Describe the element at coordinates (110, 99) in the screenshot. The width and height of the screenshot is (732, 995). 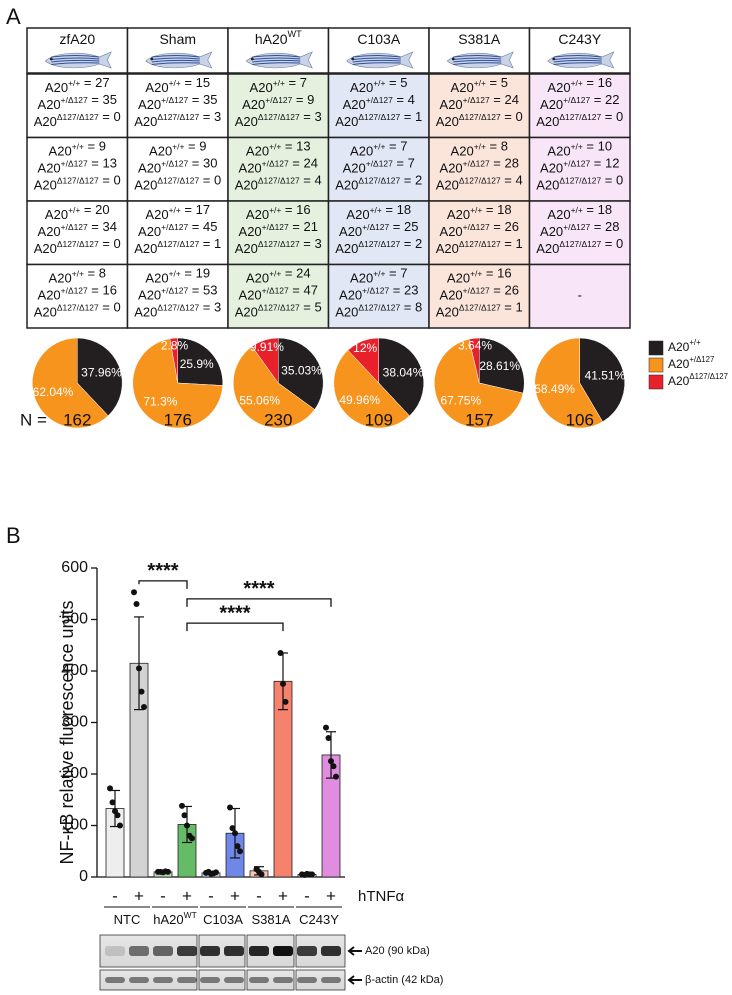
I see `text-part: 35` at that location.